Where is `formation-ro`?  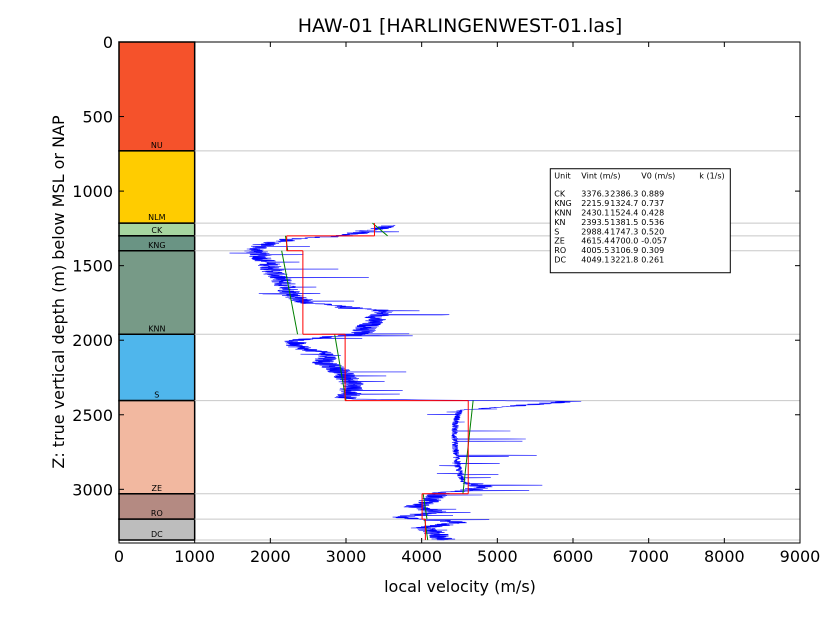
formation-ro is located at coordinates (157, 506).